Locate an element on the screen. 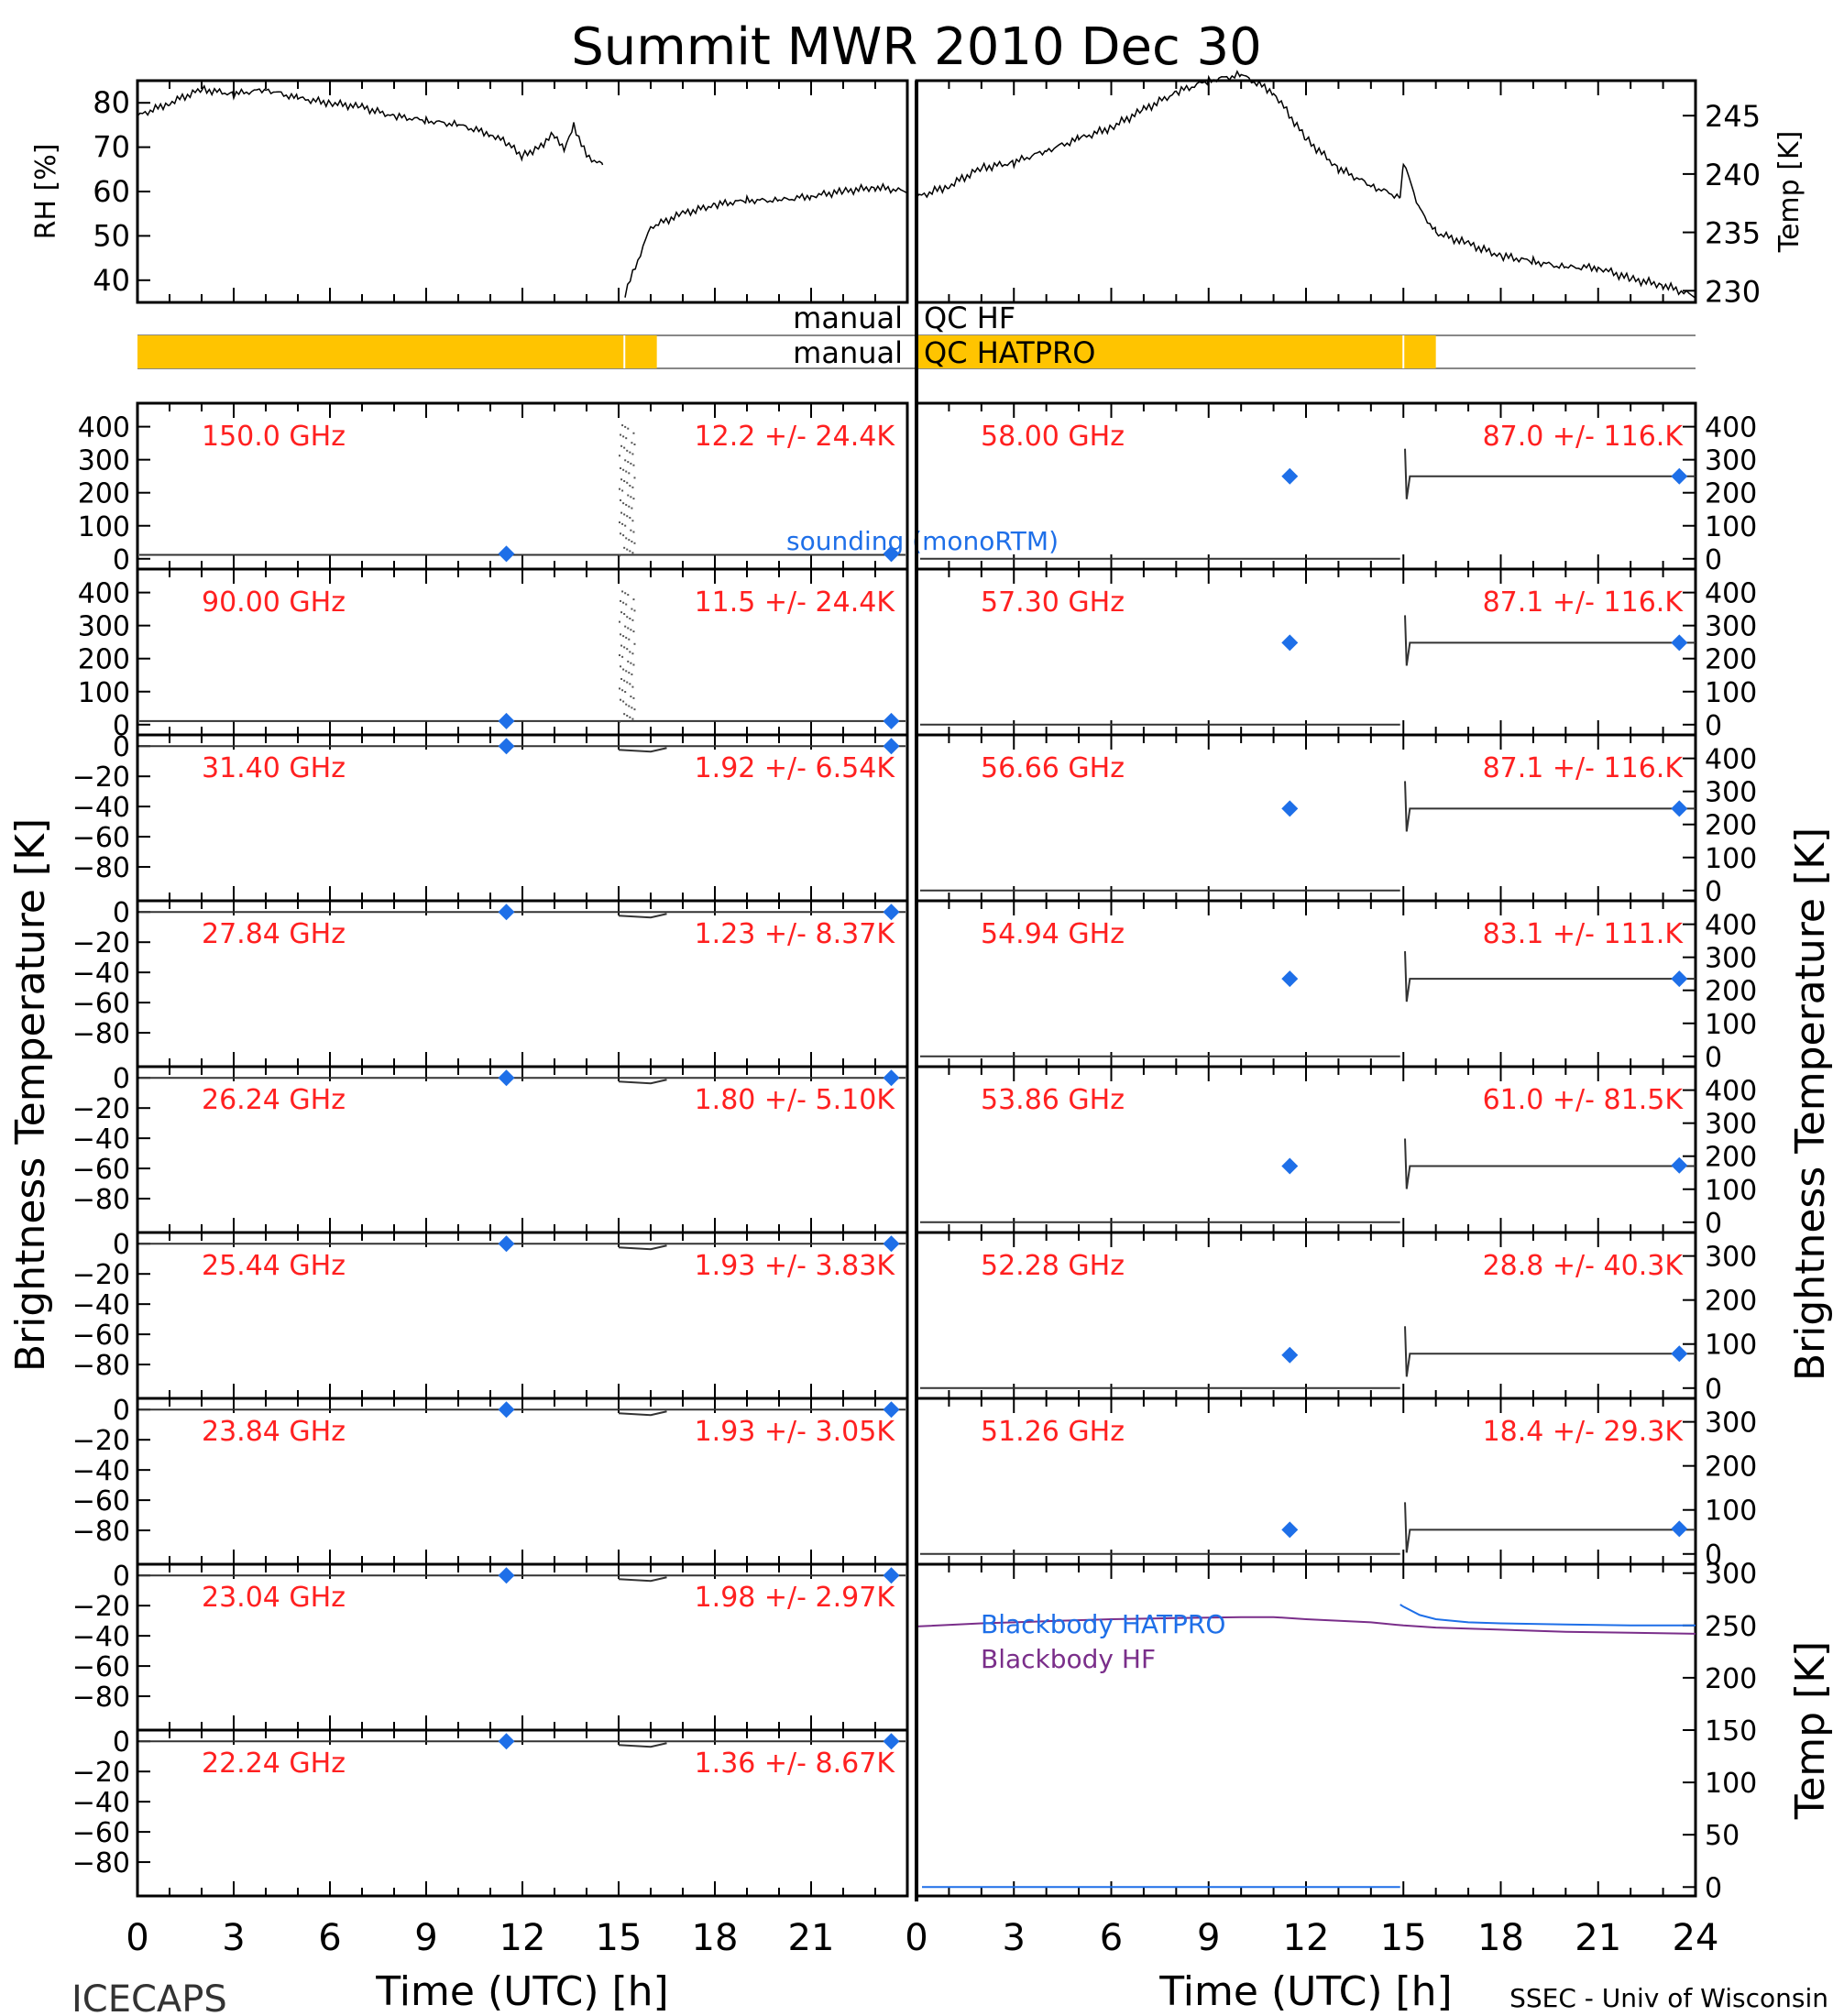 The width and height of the screenshot is (1833, 2016). channel-y-tick-label: 300 is located at coordinates (1731, 627).